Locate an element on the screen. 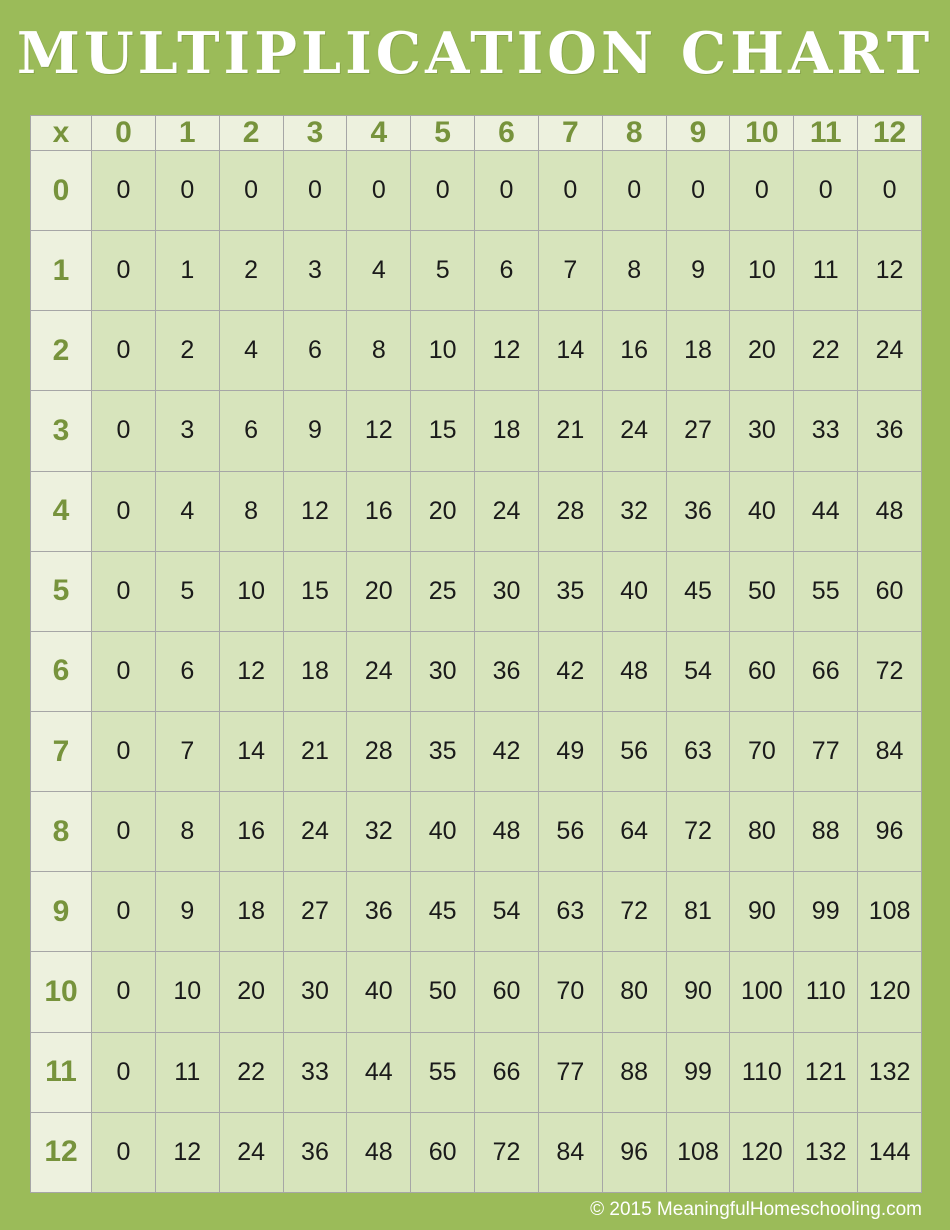  table-row: 10 0 10 20 30 40 50 60 70 80 90 100 110 120 is located at coordinates (476, 992).